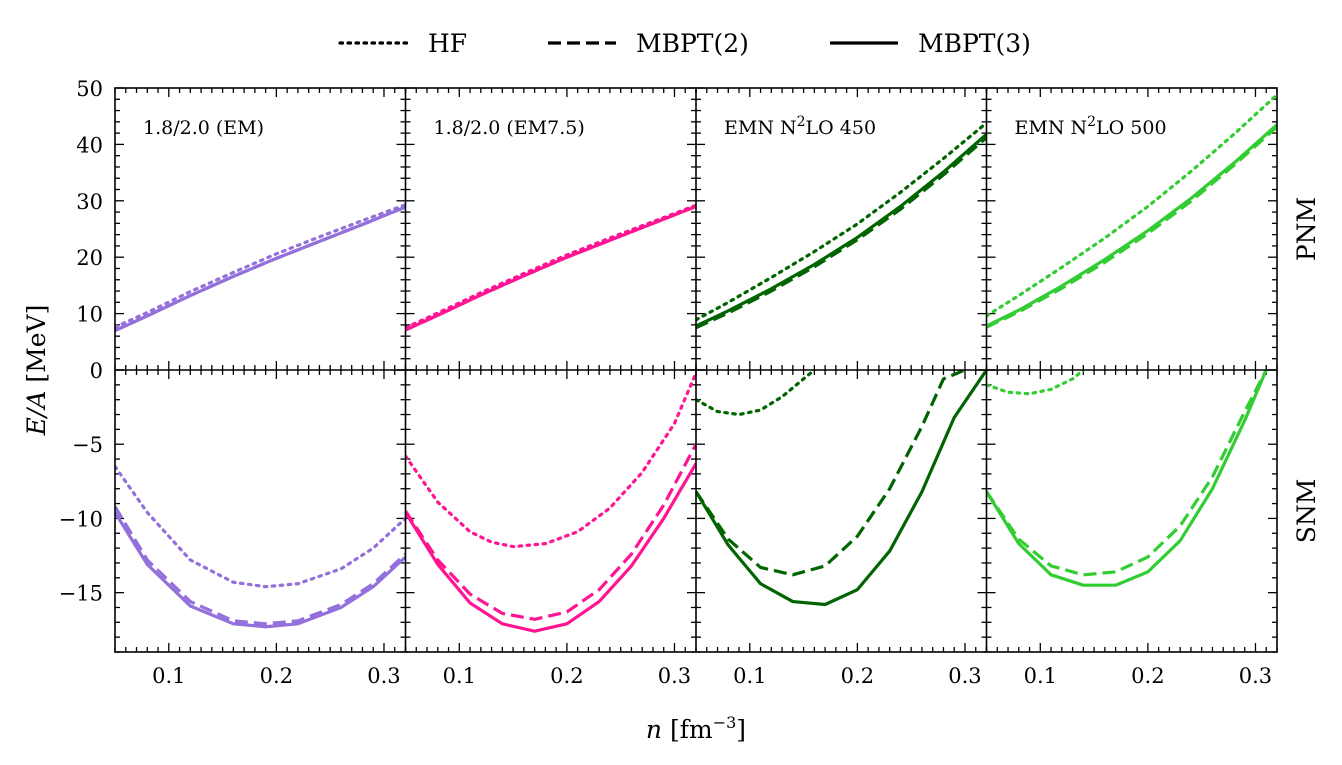  I want to click on panel-4-snm, so click(1131, 511).